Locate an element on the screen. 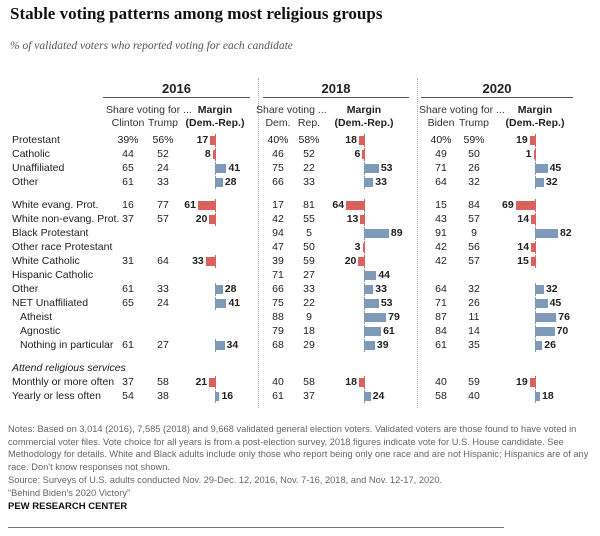  row-label: Hispanic Catholic is located at coordinates (53, 275).